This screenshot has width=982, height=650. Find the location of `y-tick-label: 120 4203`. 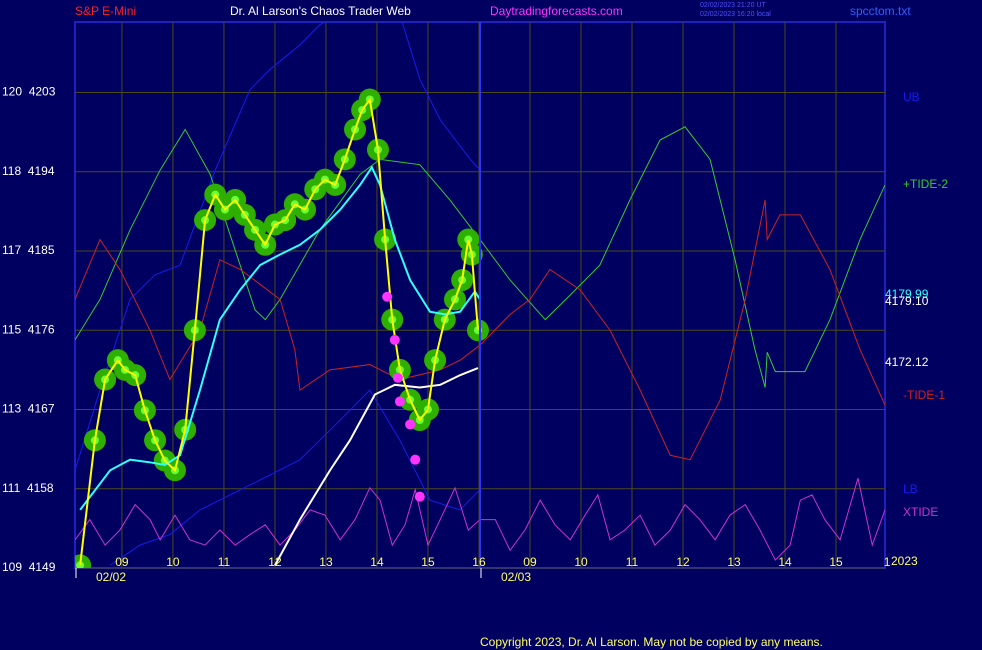

y-tick-label: 120 4203 is located at coordinates (29, 92).